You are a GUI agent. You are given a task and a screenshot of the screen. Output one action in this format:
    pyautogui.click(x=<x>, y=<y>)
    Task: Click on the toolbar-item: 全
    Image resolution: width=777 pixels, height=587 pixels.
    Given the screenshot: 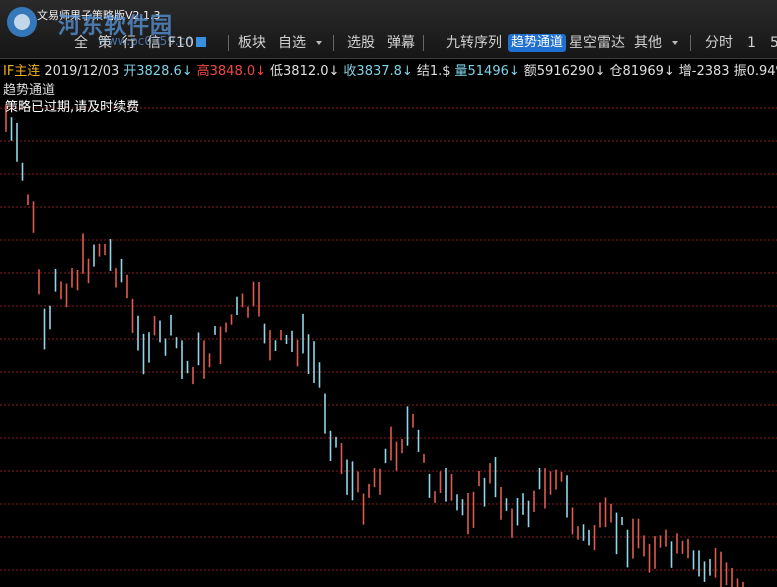 What is the action you would take?
    pyautogui.click(x=81, y=43)
    